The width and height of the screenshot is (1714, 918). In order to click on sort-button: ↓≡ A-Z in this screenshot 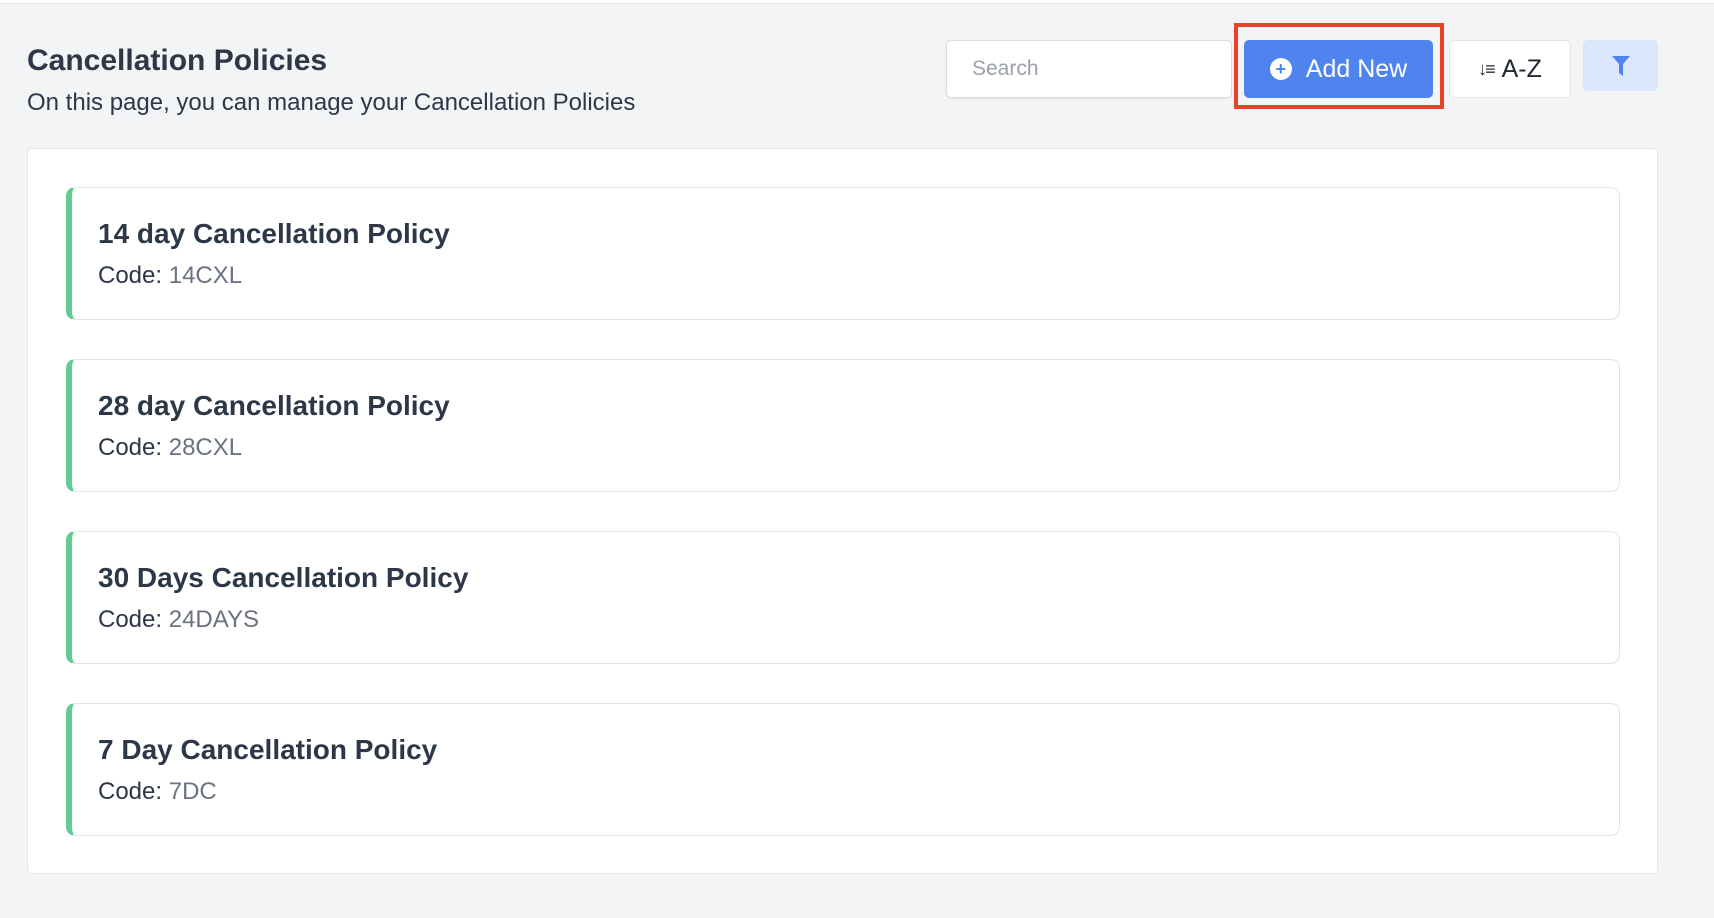, I will do `click(1510, 69)`.